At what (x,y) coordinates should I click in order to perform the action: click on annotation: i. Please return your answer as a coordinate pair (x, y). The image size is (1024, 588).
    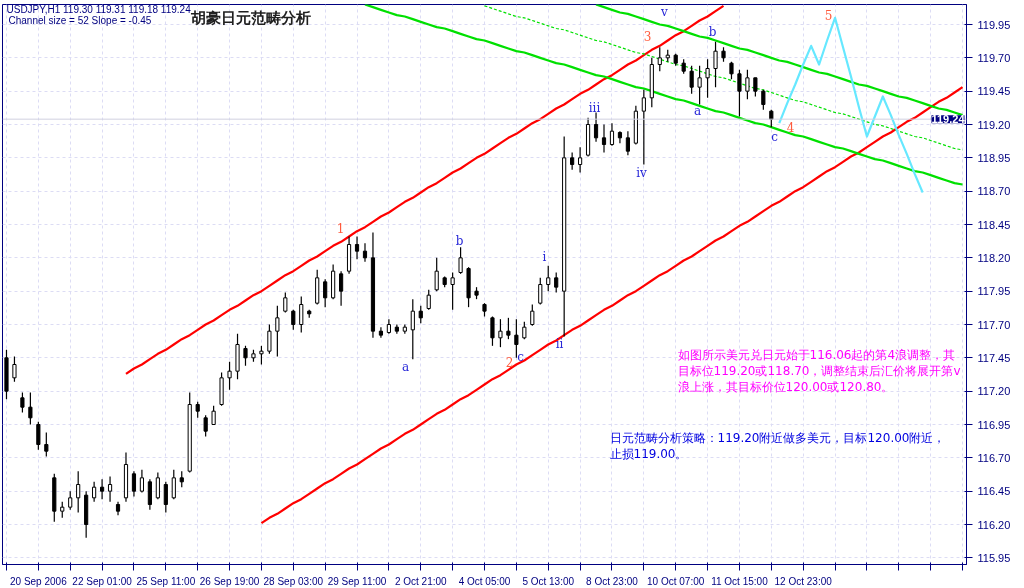
    Looking at the image, I should click on (544, 256).